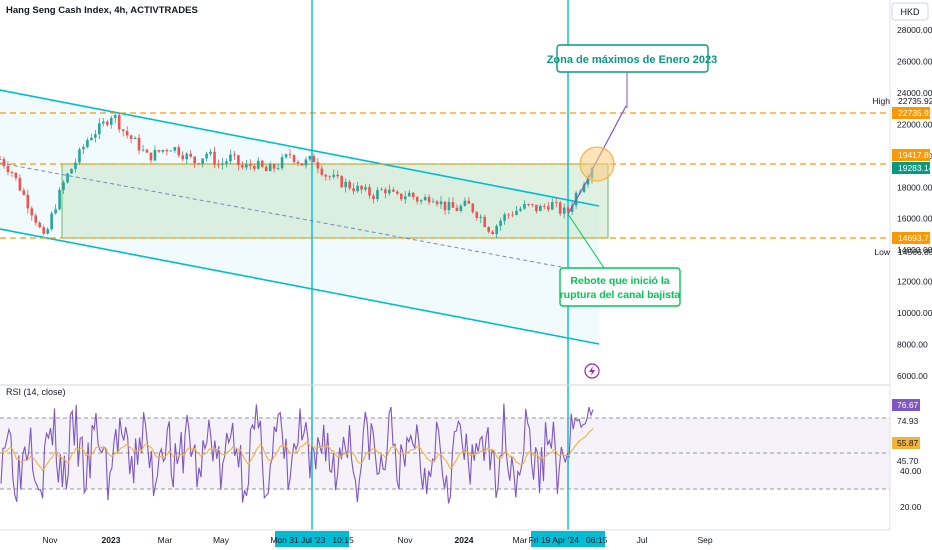 Image resolution: width=932 pixels, height=550 pixels. What do you see at coordinates (300, 218) in the screenshot?
I see `channel-mid-line` at bounding box center [300, 218].